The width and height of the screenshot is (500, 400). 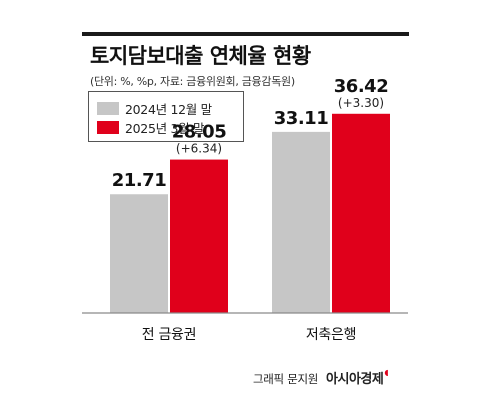 What do you see at coordinates (386, 372) in the screenshot?
I see `brand-mark-icon: ◖` at bounding box center [386, 372].